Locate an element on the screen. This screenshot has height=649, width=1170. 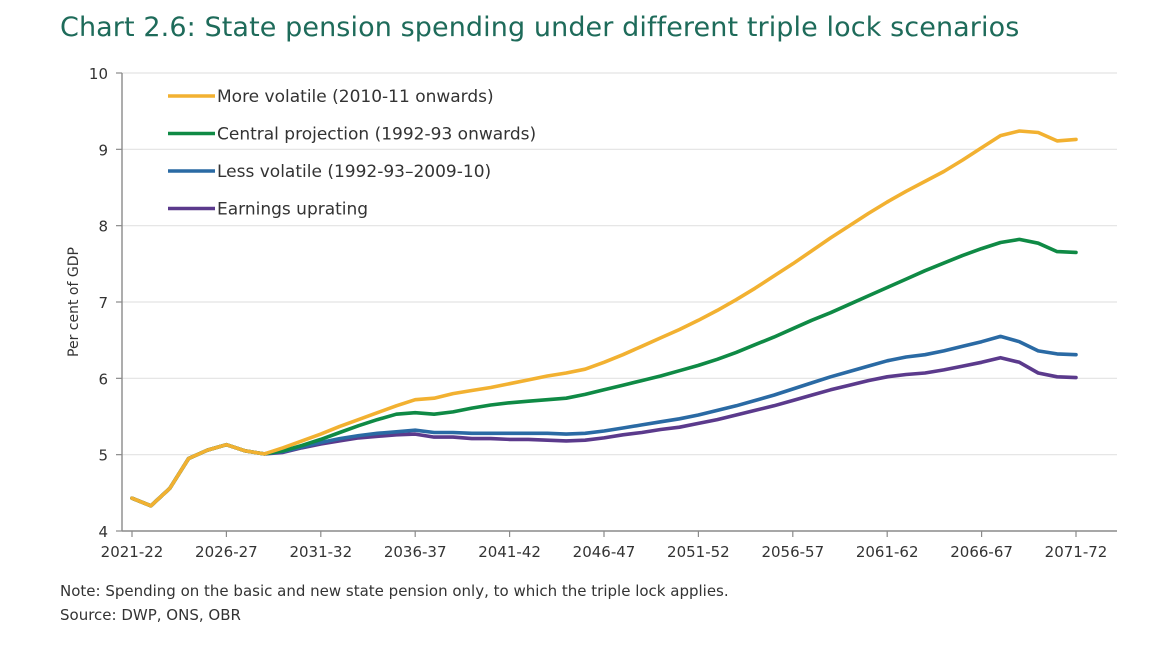
x-tick-label: 2031-32 is located at coordinates (320, 552).